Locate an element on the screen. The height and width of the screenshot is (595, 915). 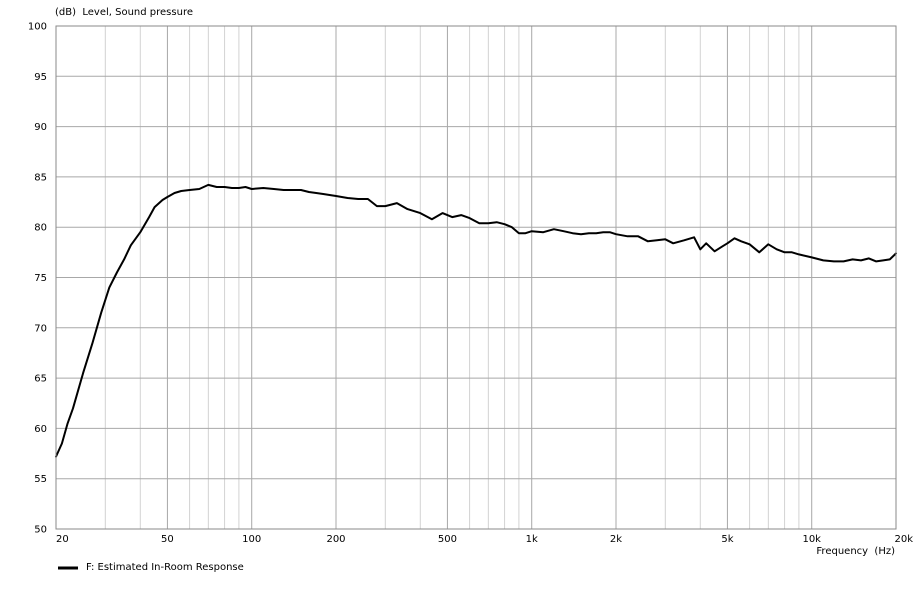
y-axis-title: (dB) Level, Sound pressure is located at coordinates (124, 12).